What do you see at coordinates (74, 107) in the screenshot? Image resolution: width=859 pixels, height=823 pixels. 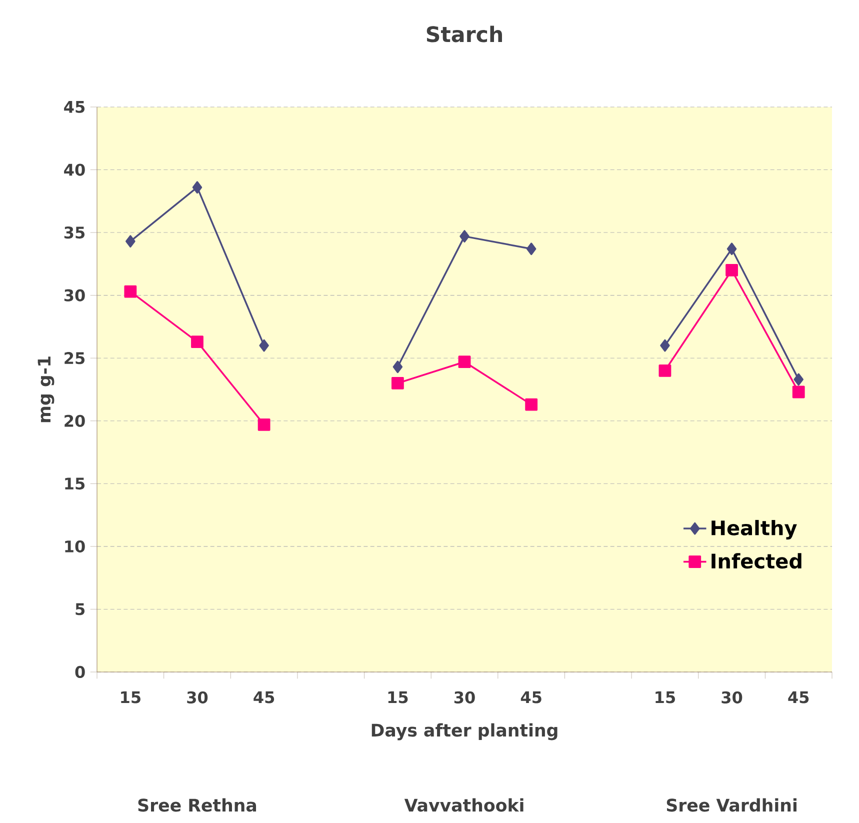 I see `y-tick-label: 45` at bounding box center [74, 107].